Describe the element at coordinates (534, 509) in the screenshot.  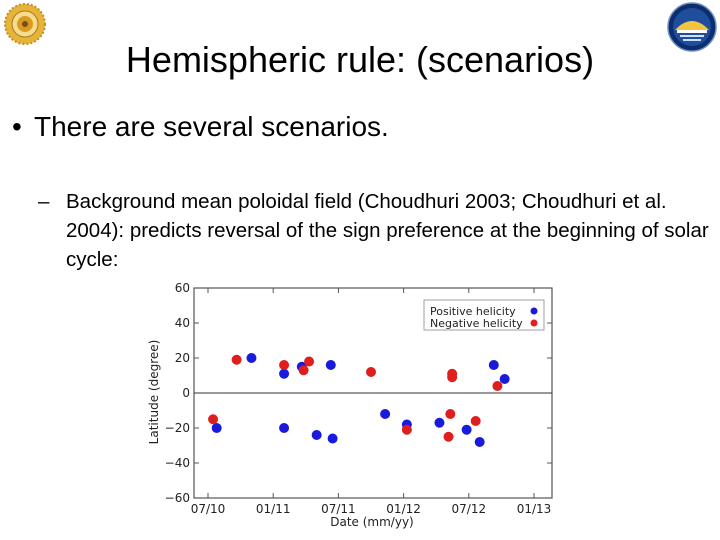
I see `x-tick-label: 01/13` at that location.